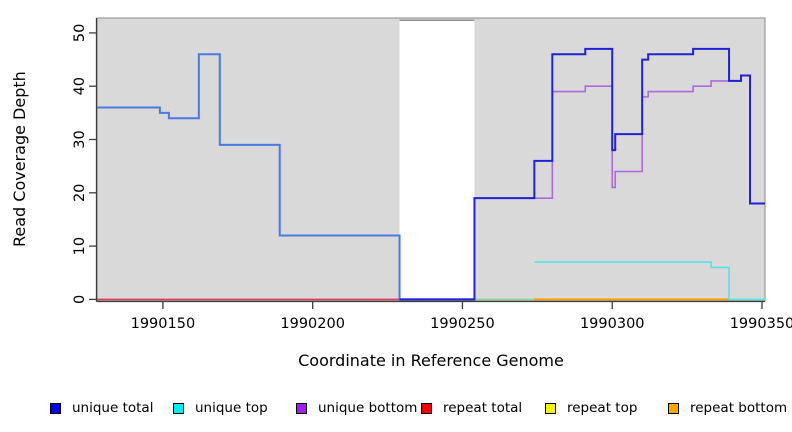 Image resolution: width=792 pixels, height=432 pixels. I want to click on legend-item-unique-top: unique top, so click(220, 408).